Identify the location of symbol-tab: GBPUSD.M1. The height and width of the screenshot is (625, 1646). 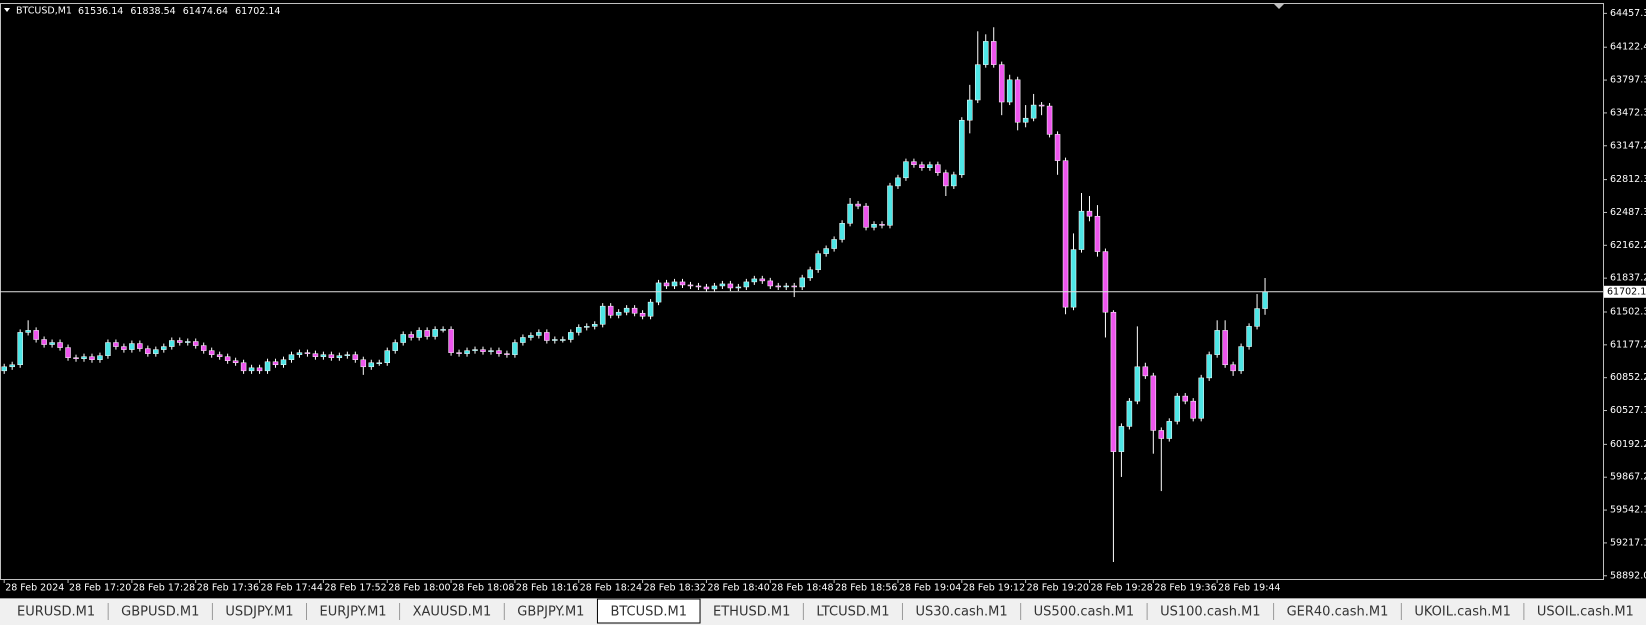
(167, 611).